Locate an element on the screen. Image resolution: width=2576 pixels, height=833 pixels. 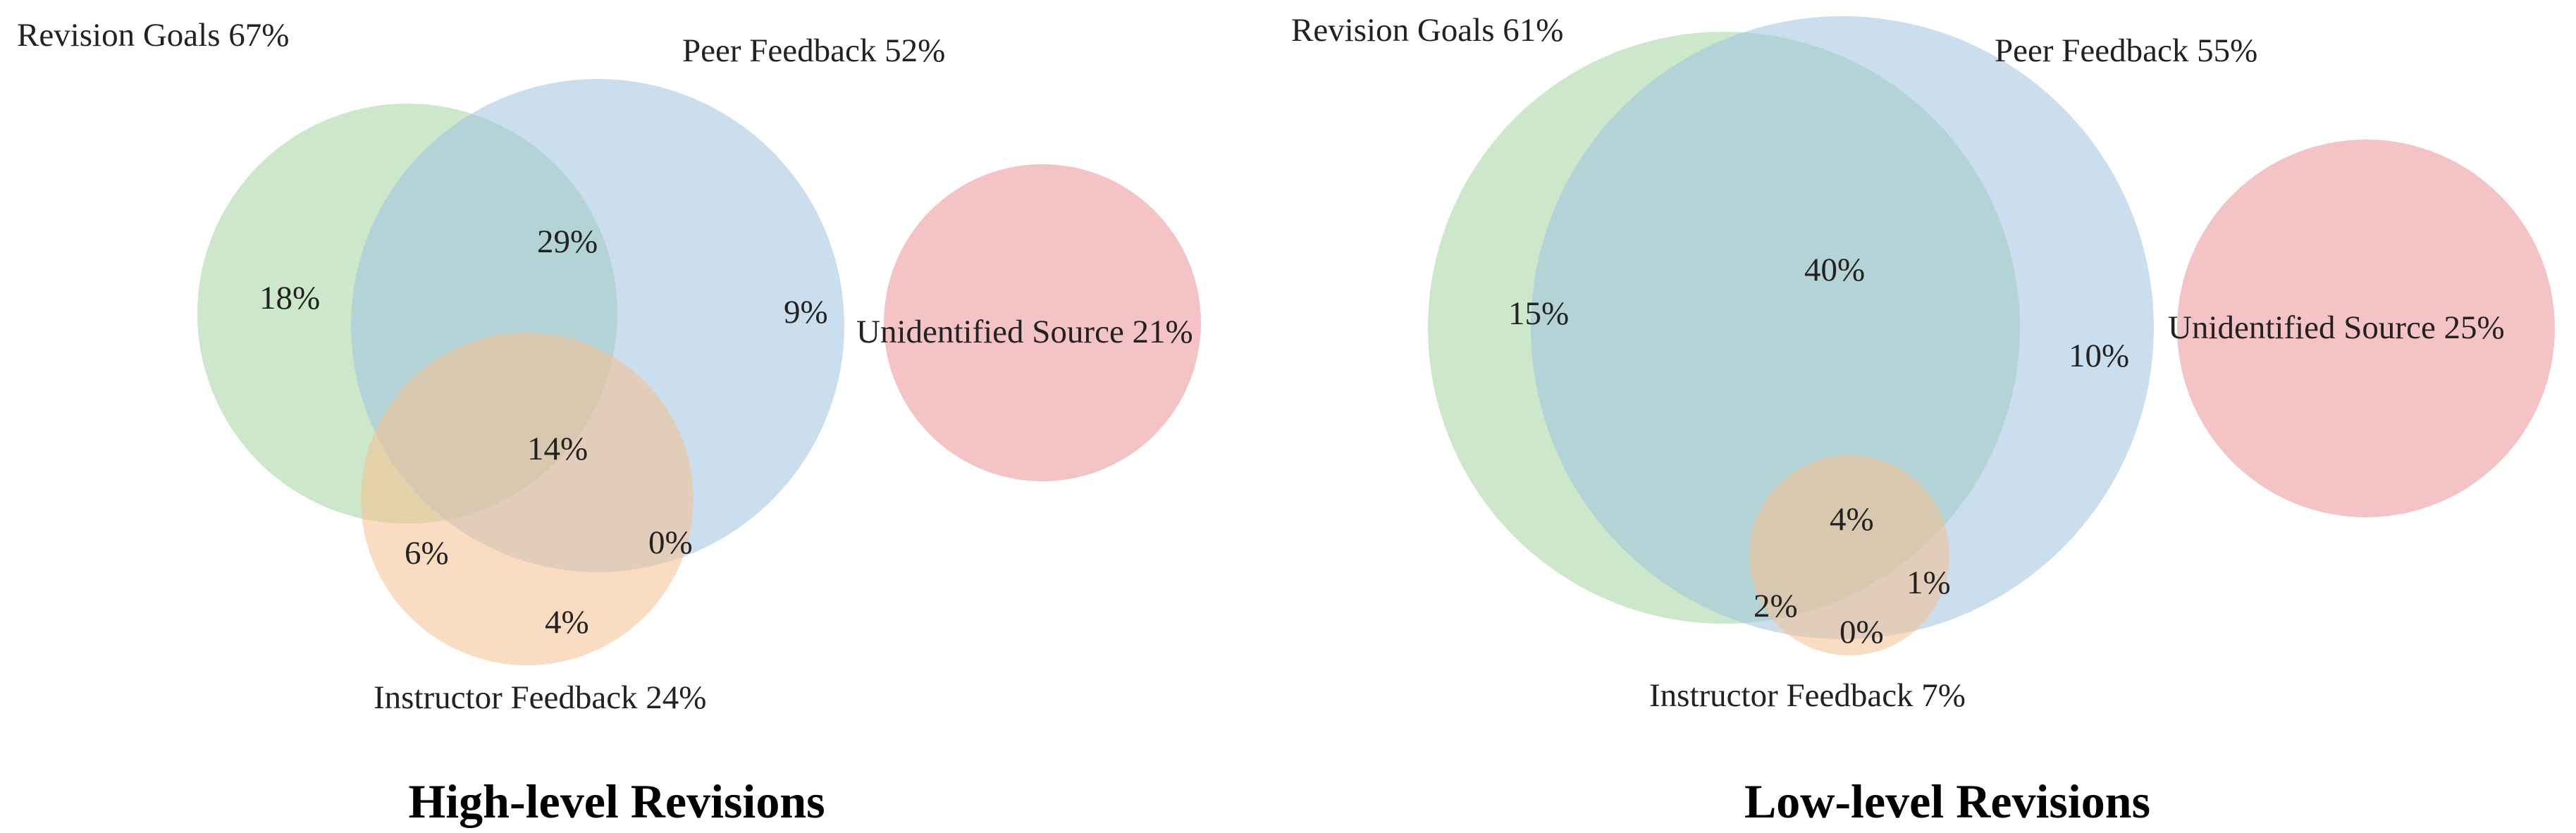
region-label-all-three: 4% is located at coordinates (1852, 519).